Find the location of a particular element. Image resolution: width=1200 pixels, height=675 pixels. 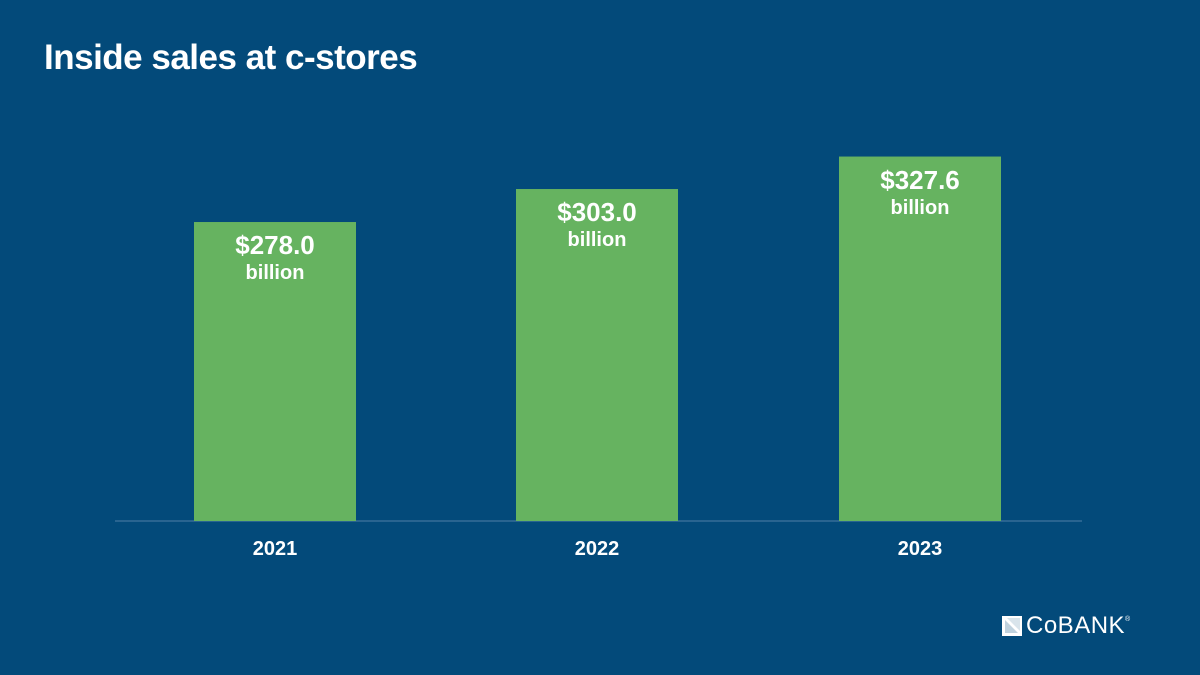

bar-2023 is located at coordinates (920, 338).